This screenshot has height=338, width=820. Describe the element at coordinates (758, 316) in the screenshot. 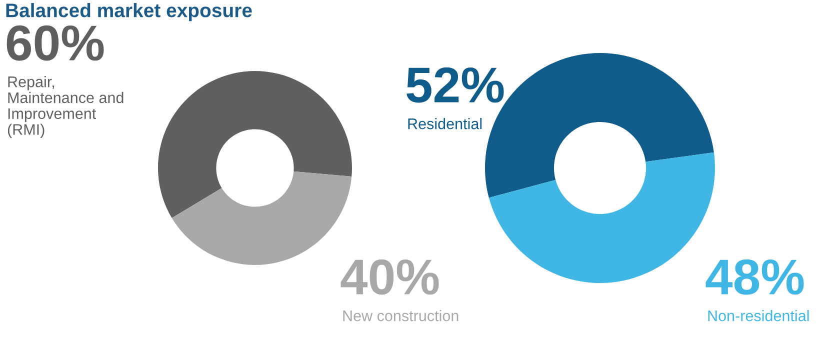

I see `slice-label: Non-residential` at that location.